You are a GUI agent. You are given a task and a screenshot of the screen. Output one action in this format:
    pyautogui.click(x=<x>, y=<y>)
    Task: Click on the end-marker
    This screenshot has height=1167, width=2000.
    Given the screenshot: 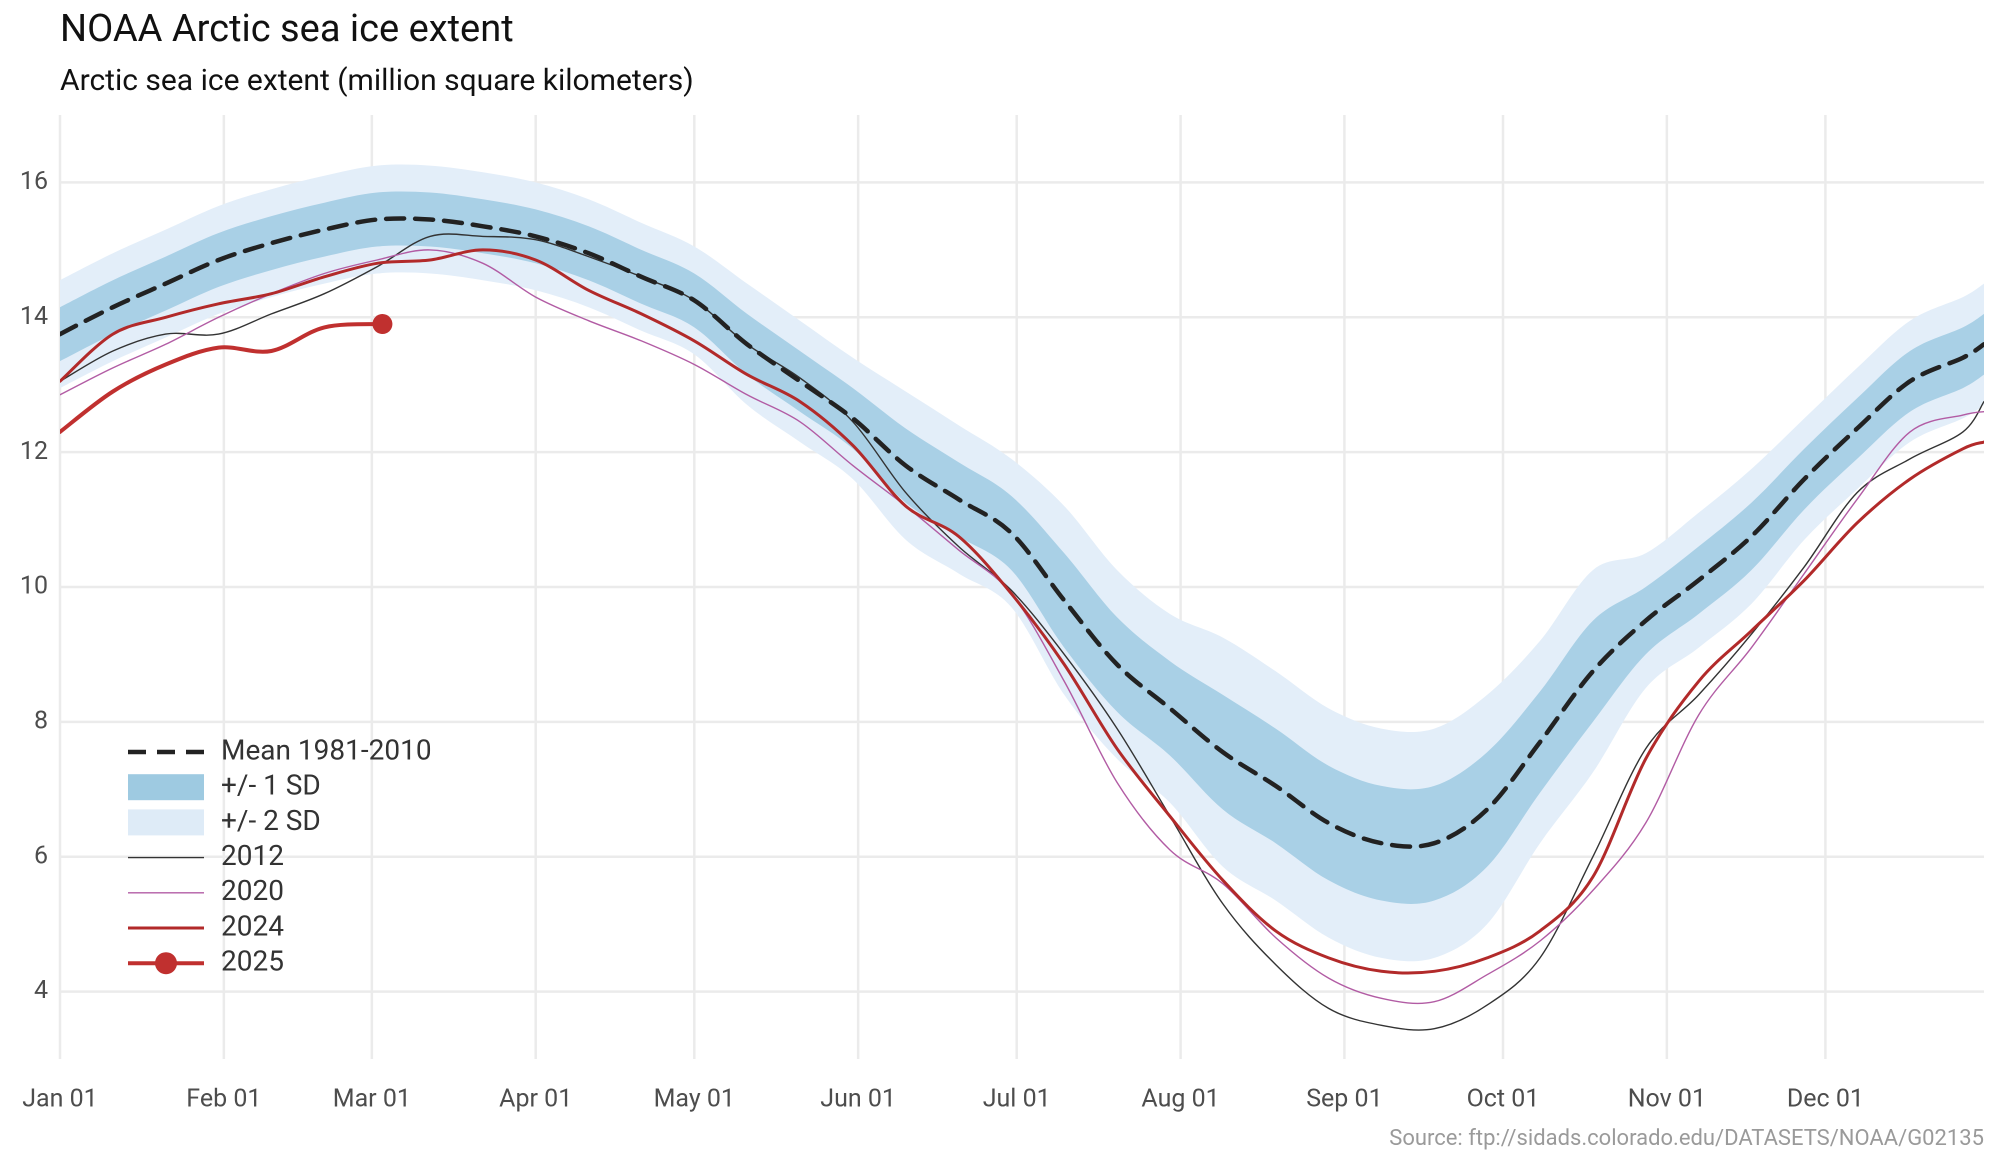 What is the action you would take?
    pyautogui.click(x=382, y=324)
    